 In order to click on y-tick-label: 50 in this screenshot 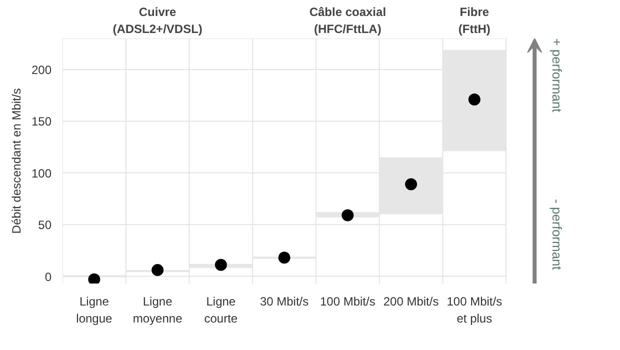, I will do `click(45, 225)`.